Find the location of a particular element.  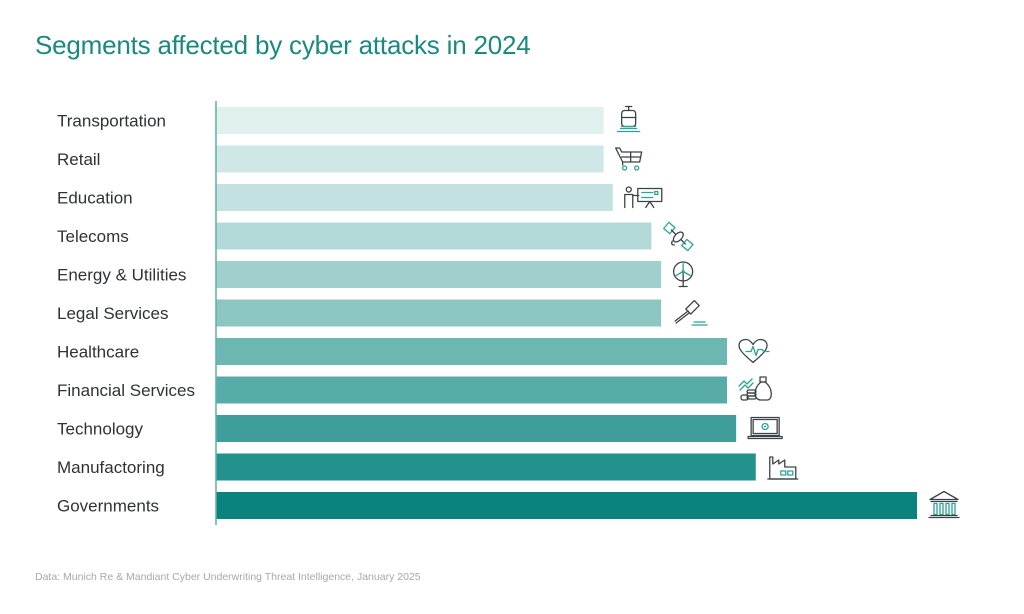

category-label: Governments is located at coordinates (108, 506).